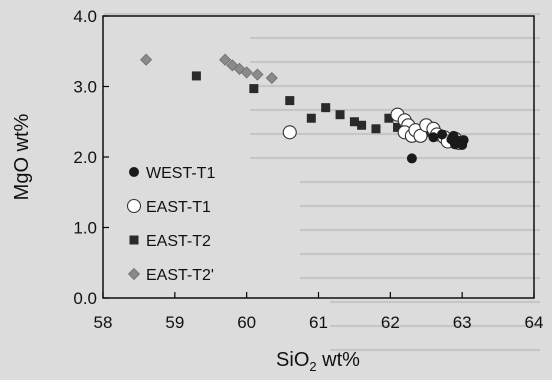 This screenshot has height=380, width=552. What do you see at coordinates (246, 322) in the screenshot?
I see `x-tick-label: 60` at bounding box center [246, 322].